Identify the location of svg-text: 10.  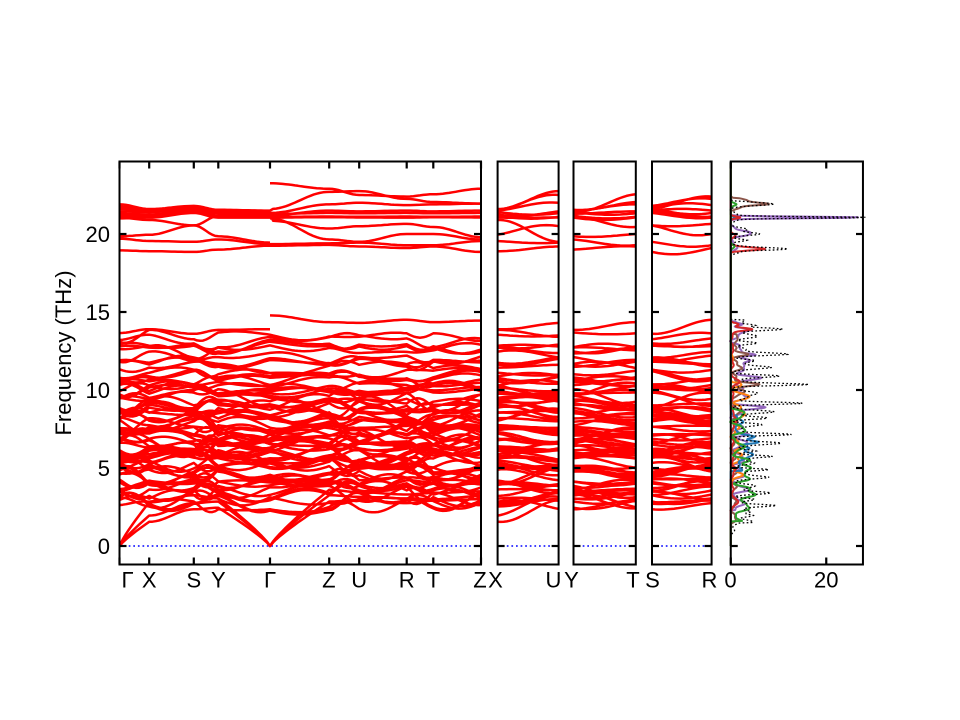
(98, 390).